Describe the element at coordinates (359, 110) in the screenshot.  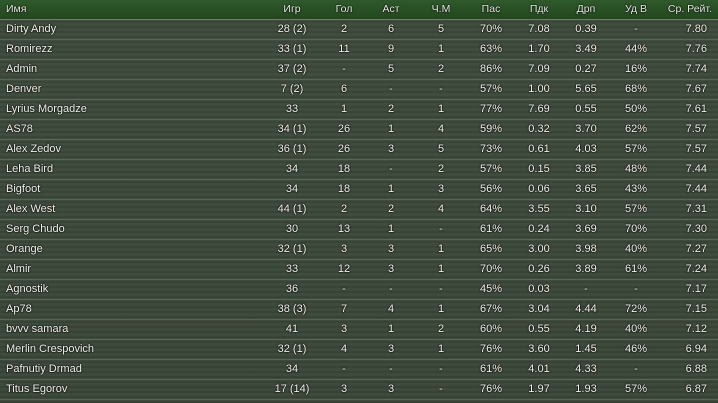
I see `table-row: Lyrius Morgadze 33 1 2 1 77% 7.69 0.55 50% 7.61` at that location.